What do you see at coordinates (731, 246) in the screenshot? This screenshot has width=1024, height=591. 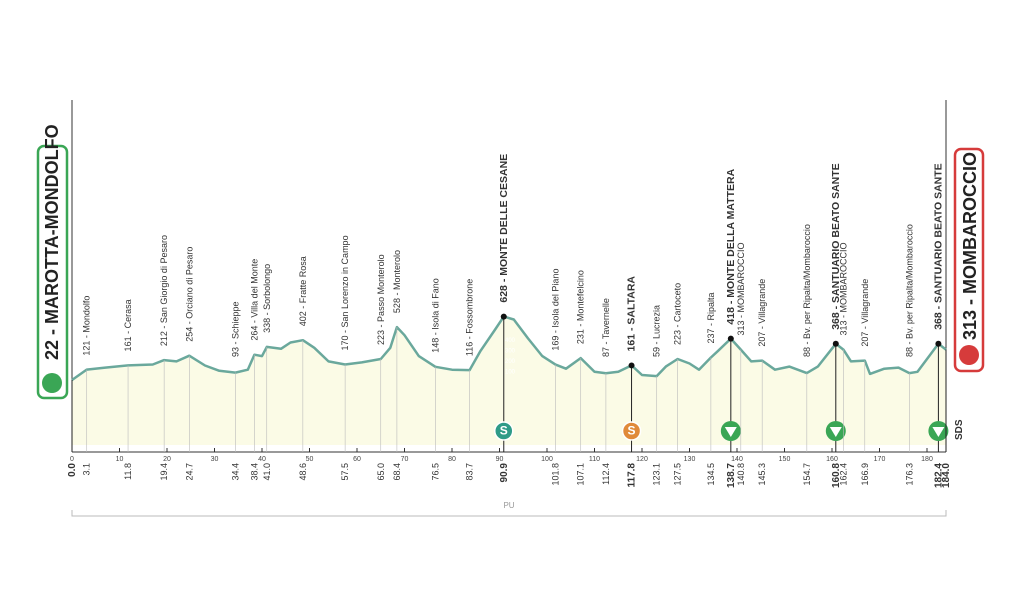 I see `waypoint-label: 418 - MONTE DELLA MATTERA` at bounding box center [731, 246].